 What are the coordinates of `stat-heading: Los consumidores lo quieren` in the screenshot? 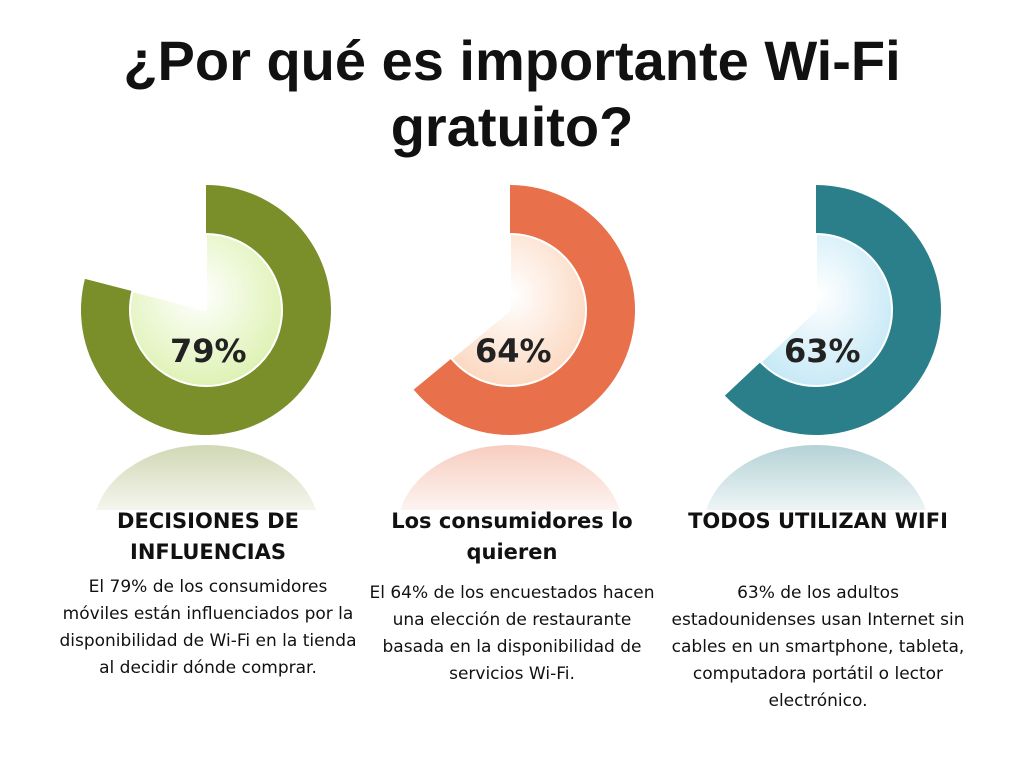 It's located at (512, 536).